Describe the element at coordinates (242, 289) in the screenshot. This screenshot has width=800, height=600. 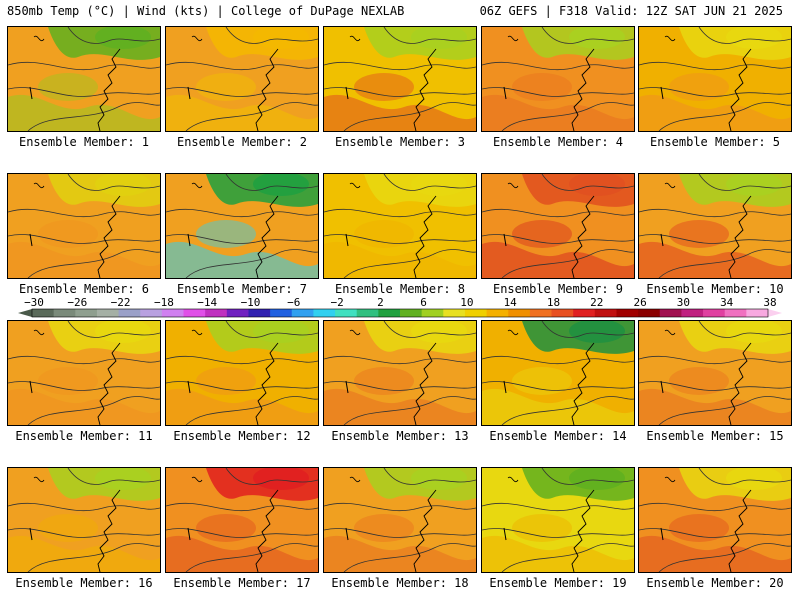
I see `ensemble-member-caption: Ensemble Member: 7` at that location.